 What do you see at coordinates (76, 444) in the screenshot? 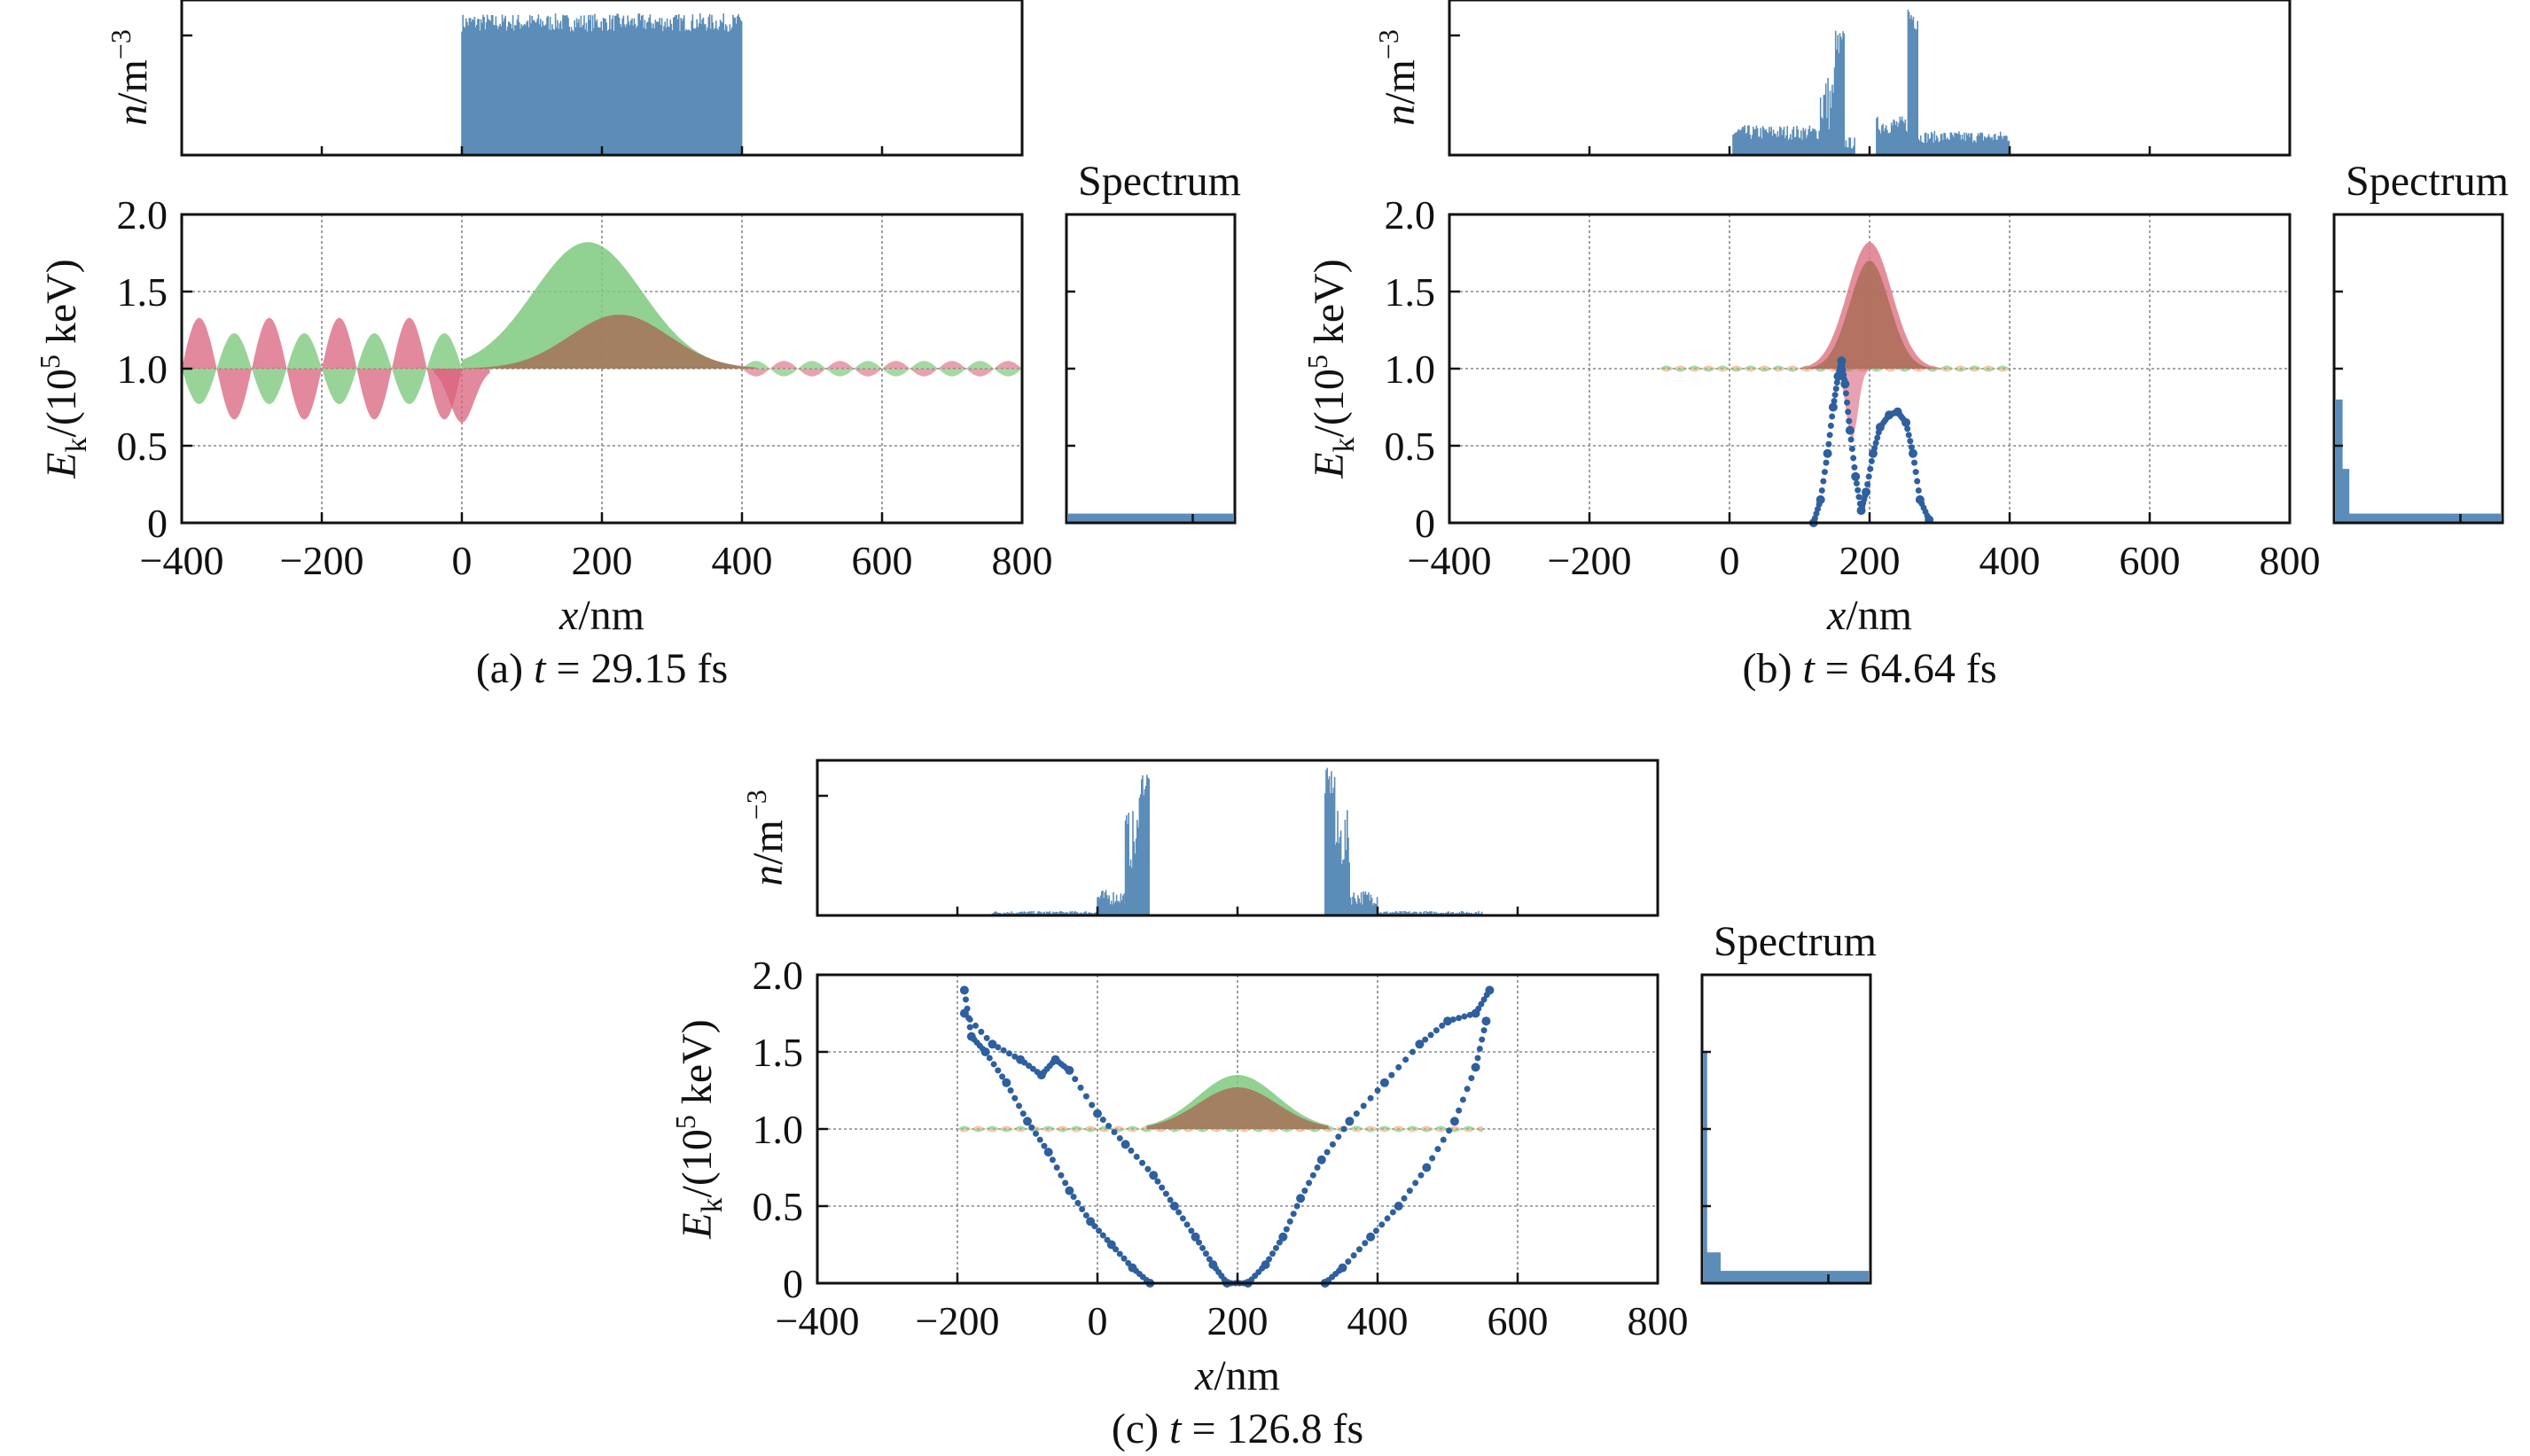
I see `main-ylabel-part: k` at bounding box center [76, 444].